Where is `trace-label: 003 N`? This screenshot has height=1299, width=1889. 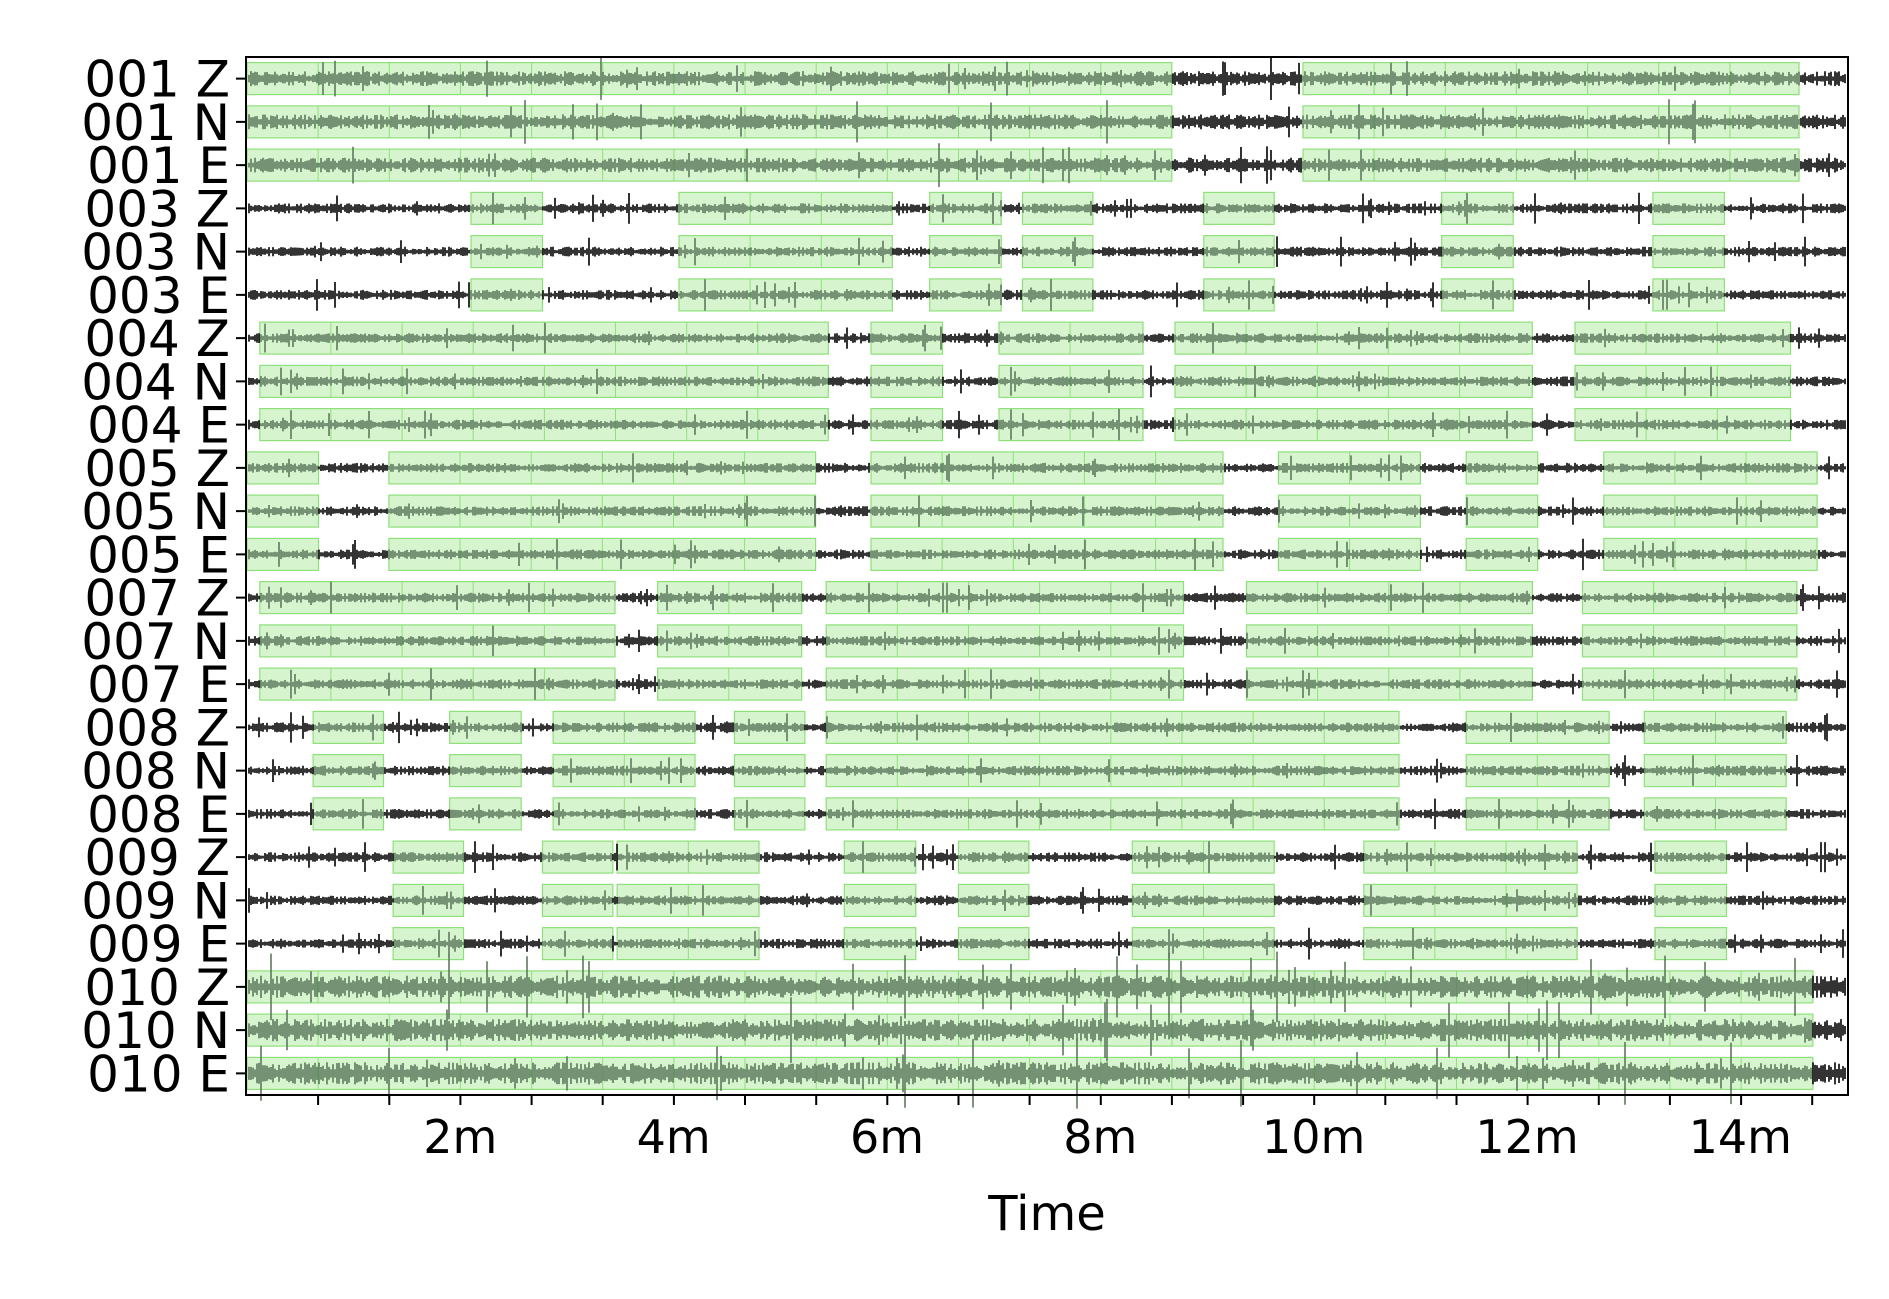
trace-label: 003 N is located at coordinates (155, 253).